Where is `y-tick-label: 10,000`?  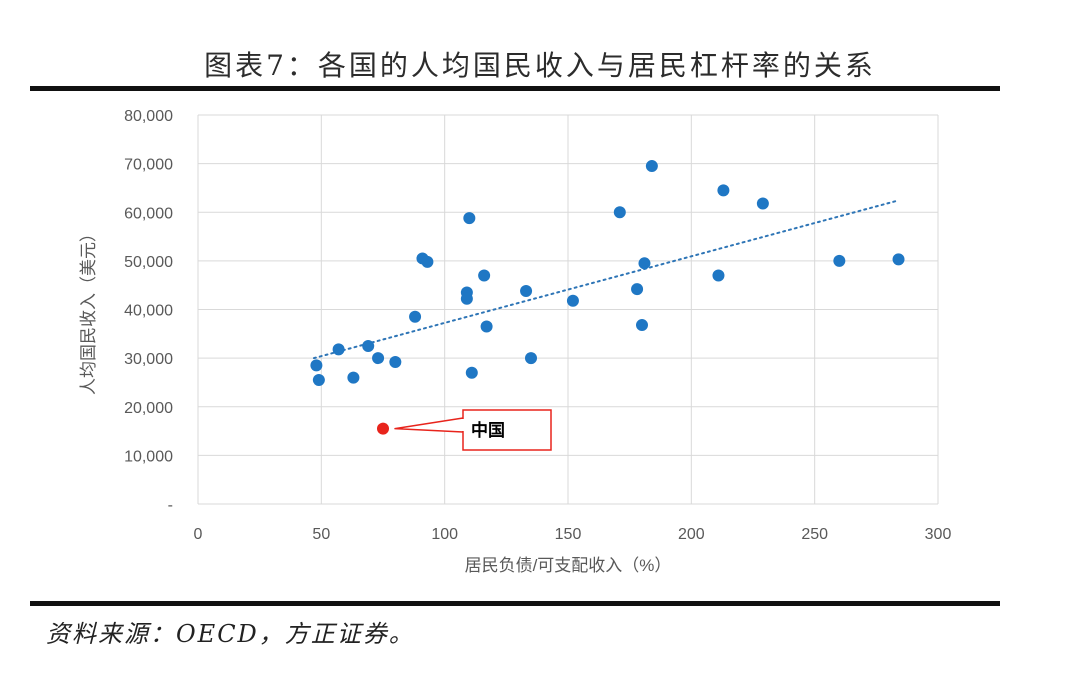
y-tick-label: 10,000 is located at coordinates (148, 456).